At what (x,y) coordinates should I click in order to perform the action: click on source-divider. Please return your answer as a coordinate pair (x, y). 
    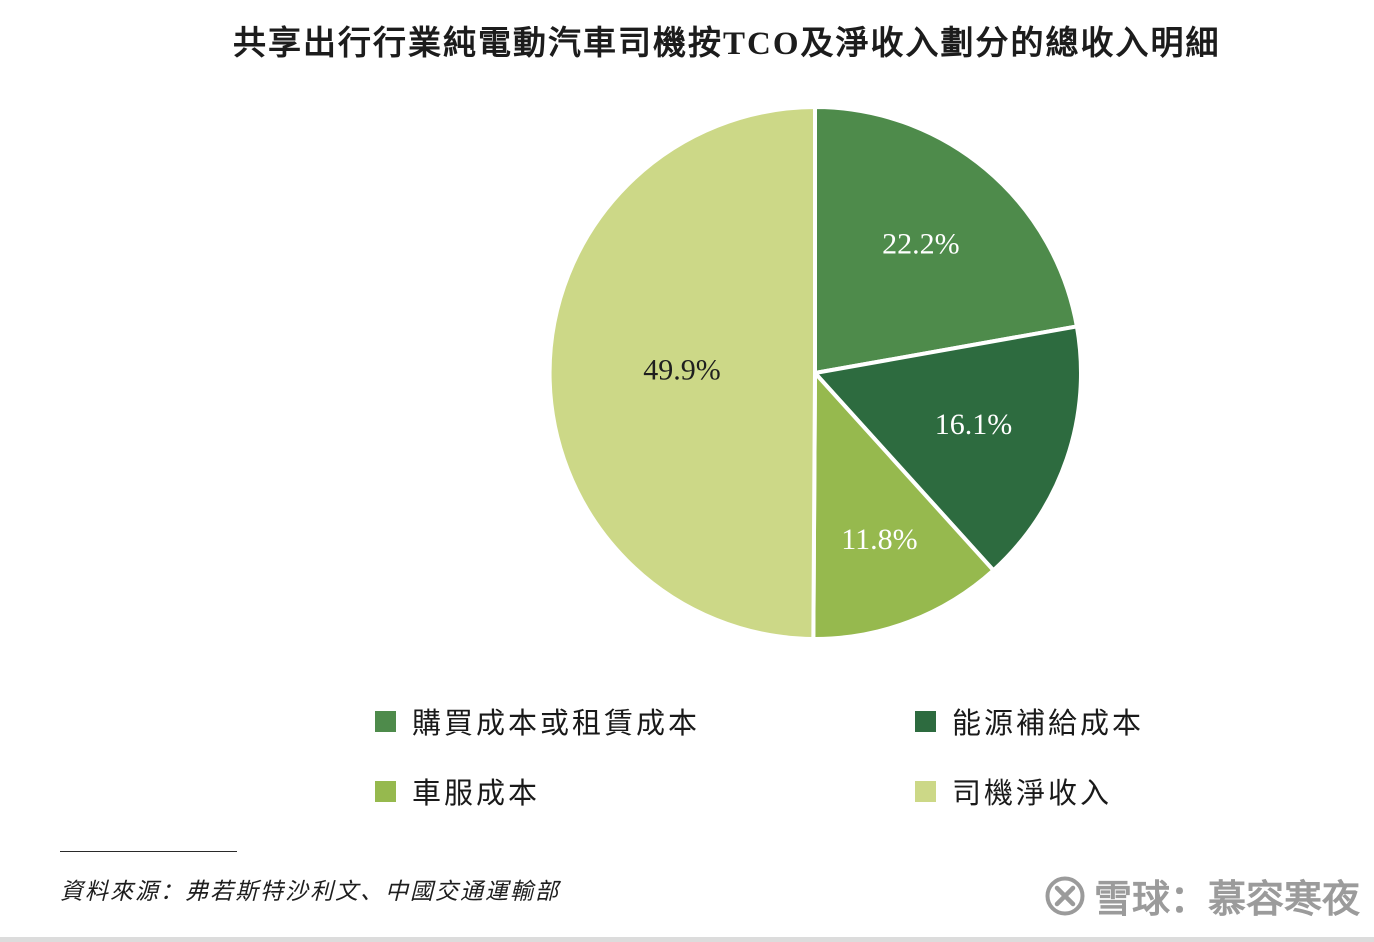
    Looking at the image, I should click on (148, 851).